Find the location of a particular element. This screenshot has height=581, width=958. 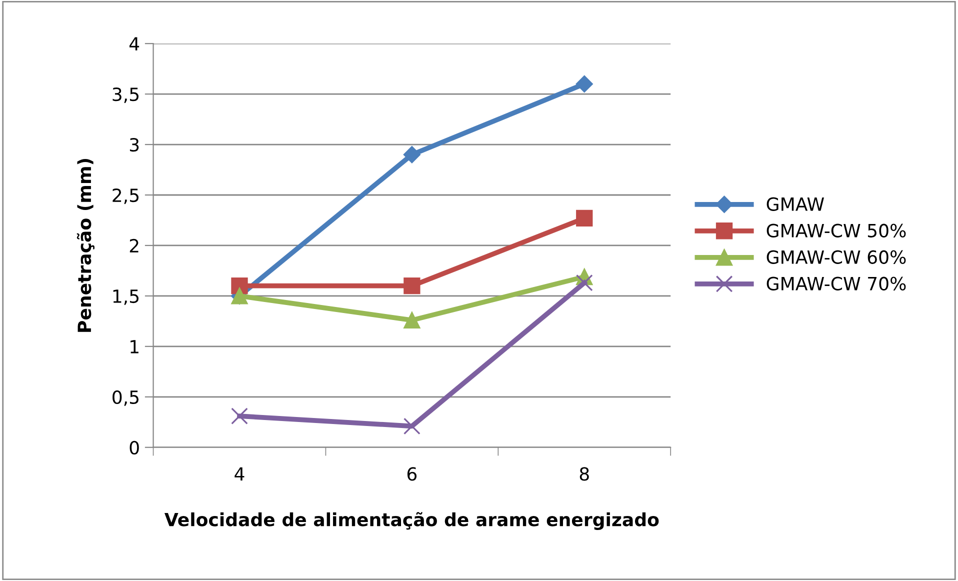

y-tick-label: 0,5 is located at coordinates (125, 398).